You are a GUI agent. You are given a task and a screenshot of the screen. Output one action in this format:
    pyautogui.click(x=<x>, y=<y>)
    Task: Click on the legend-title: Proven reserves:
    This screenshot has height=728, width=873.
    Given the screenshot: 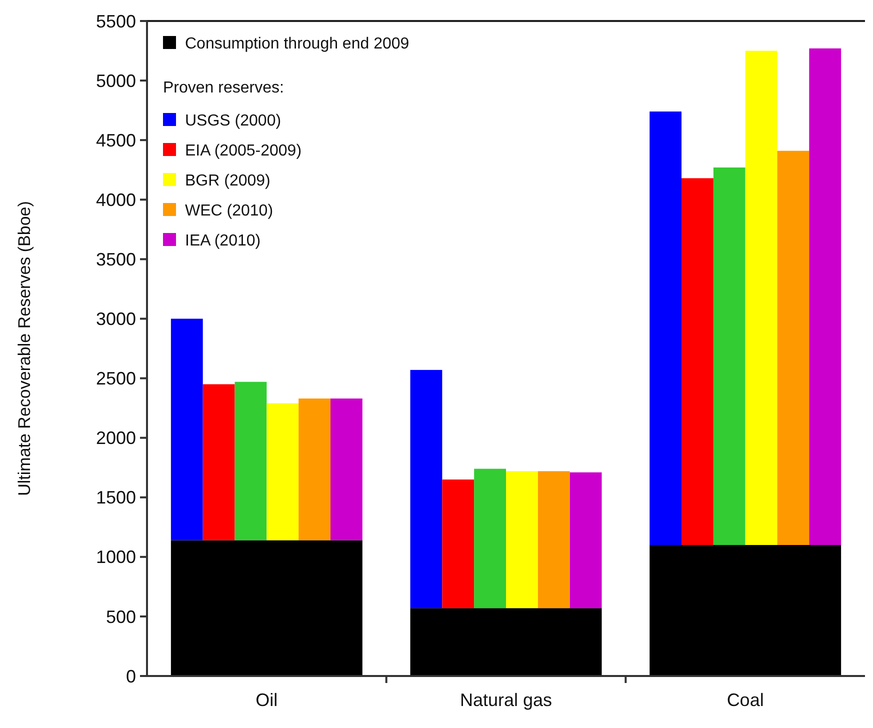 What is the action you would take?
    pyautogui.click(x=223, y=88)
    